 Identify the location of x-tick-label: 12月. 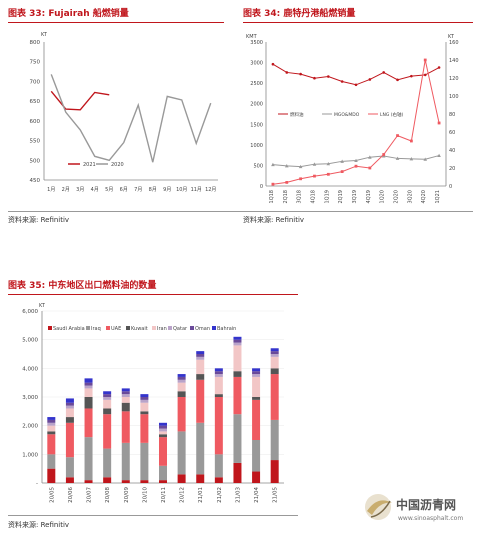
(210, 190).